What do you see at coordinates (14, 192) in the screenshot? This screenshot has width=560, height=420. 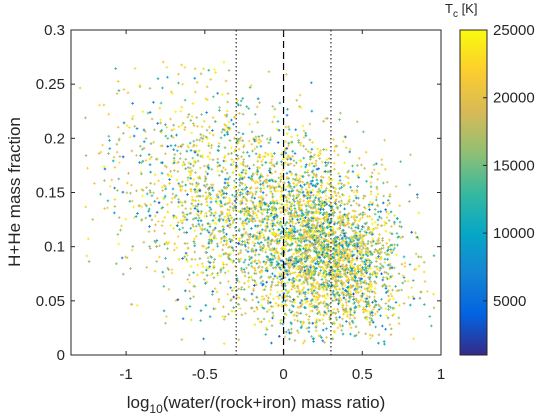 I see `y-axis-label: H+He mass fraction` at bounding box center [14, 192].